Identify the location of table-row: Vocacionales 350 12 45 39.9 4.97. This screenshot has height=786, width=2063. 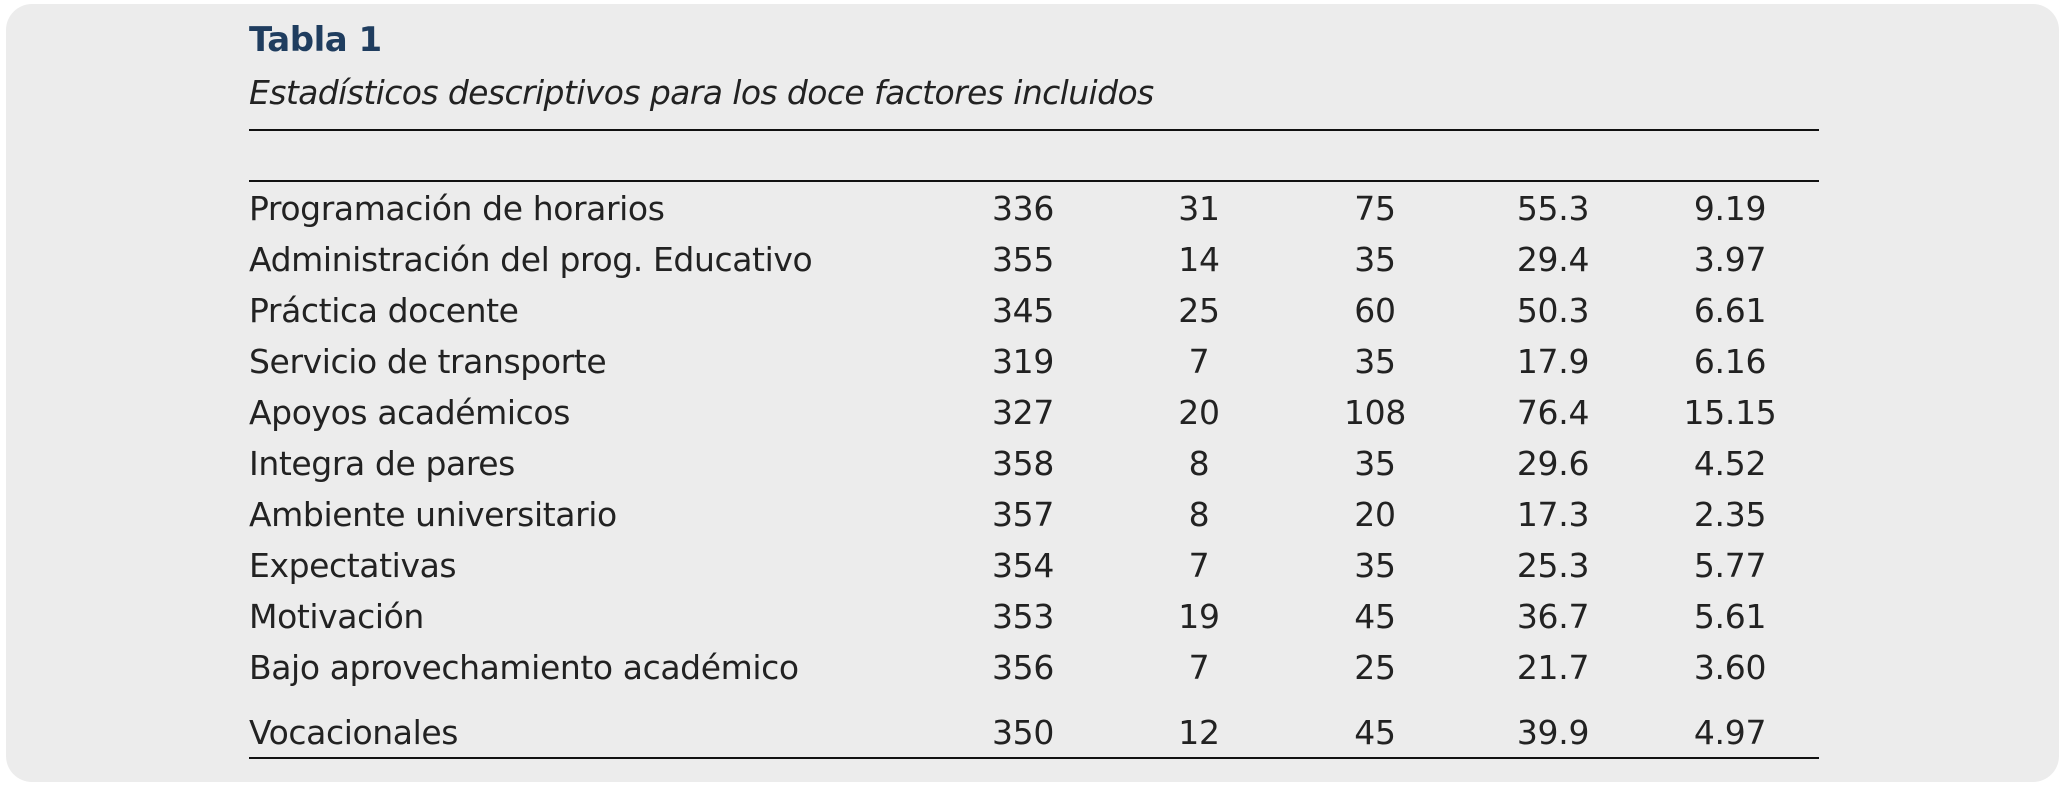
(1031, 733).